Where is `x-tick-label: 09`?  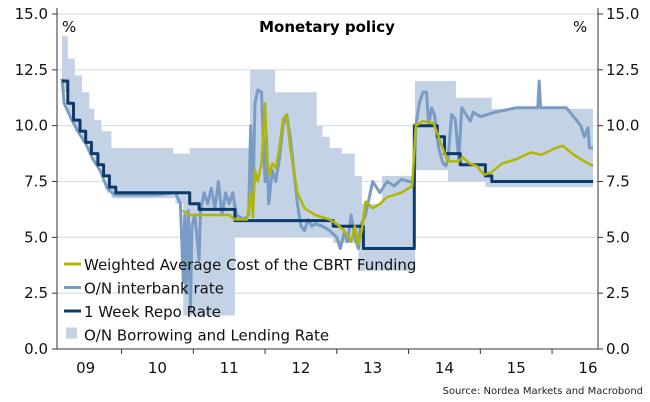 x-tick-label: 09 is located at coordinates (85, 368).